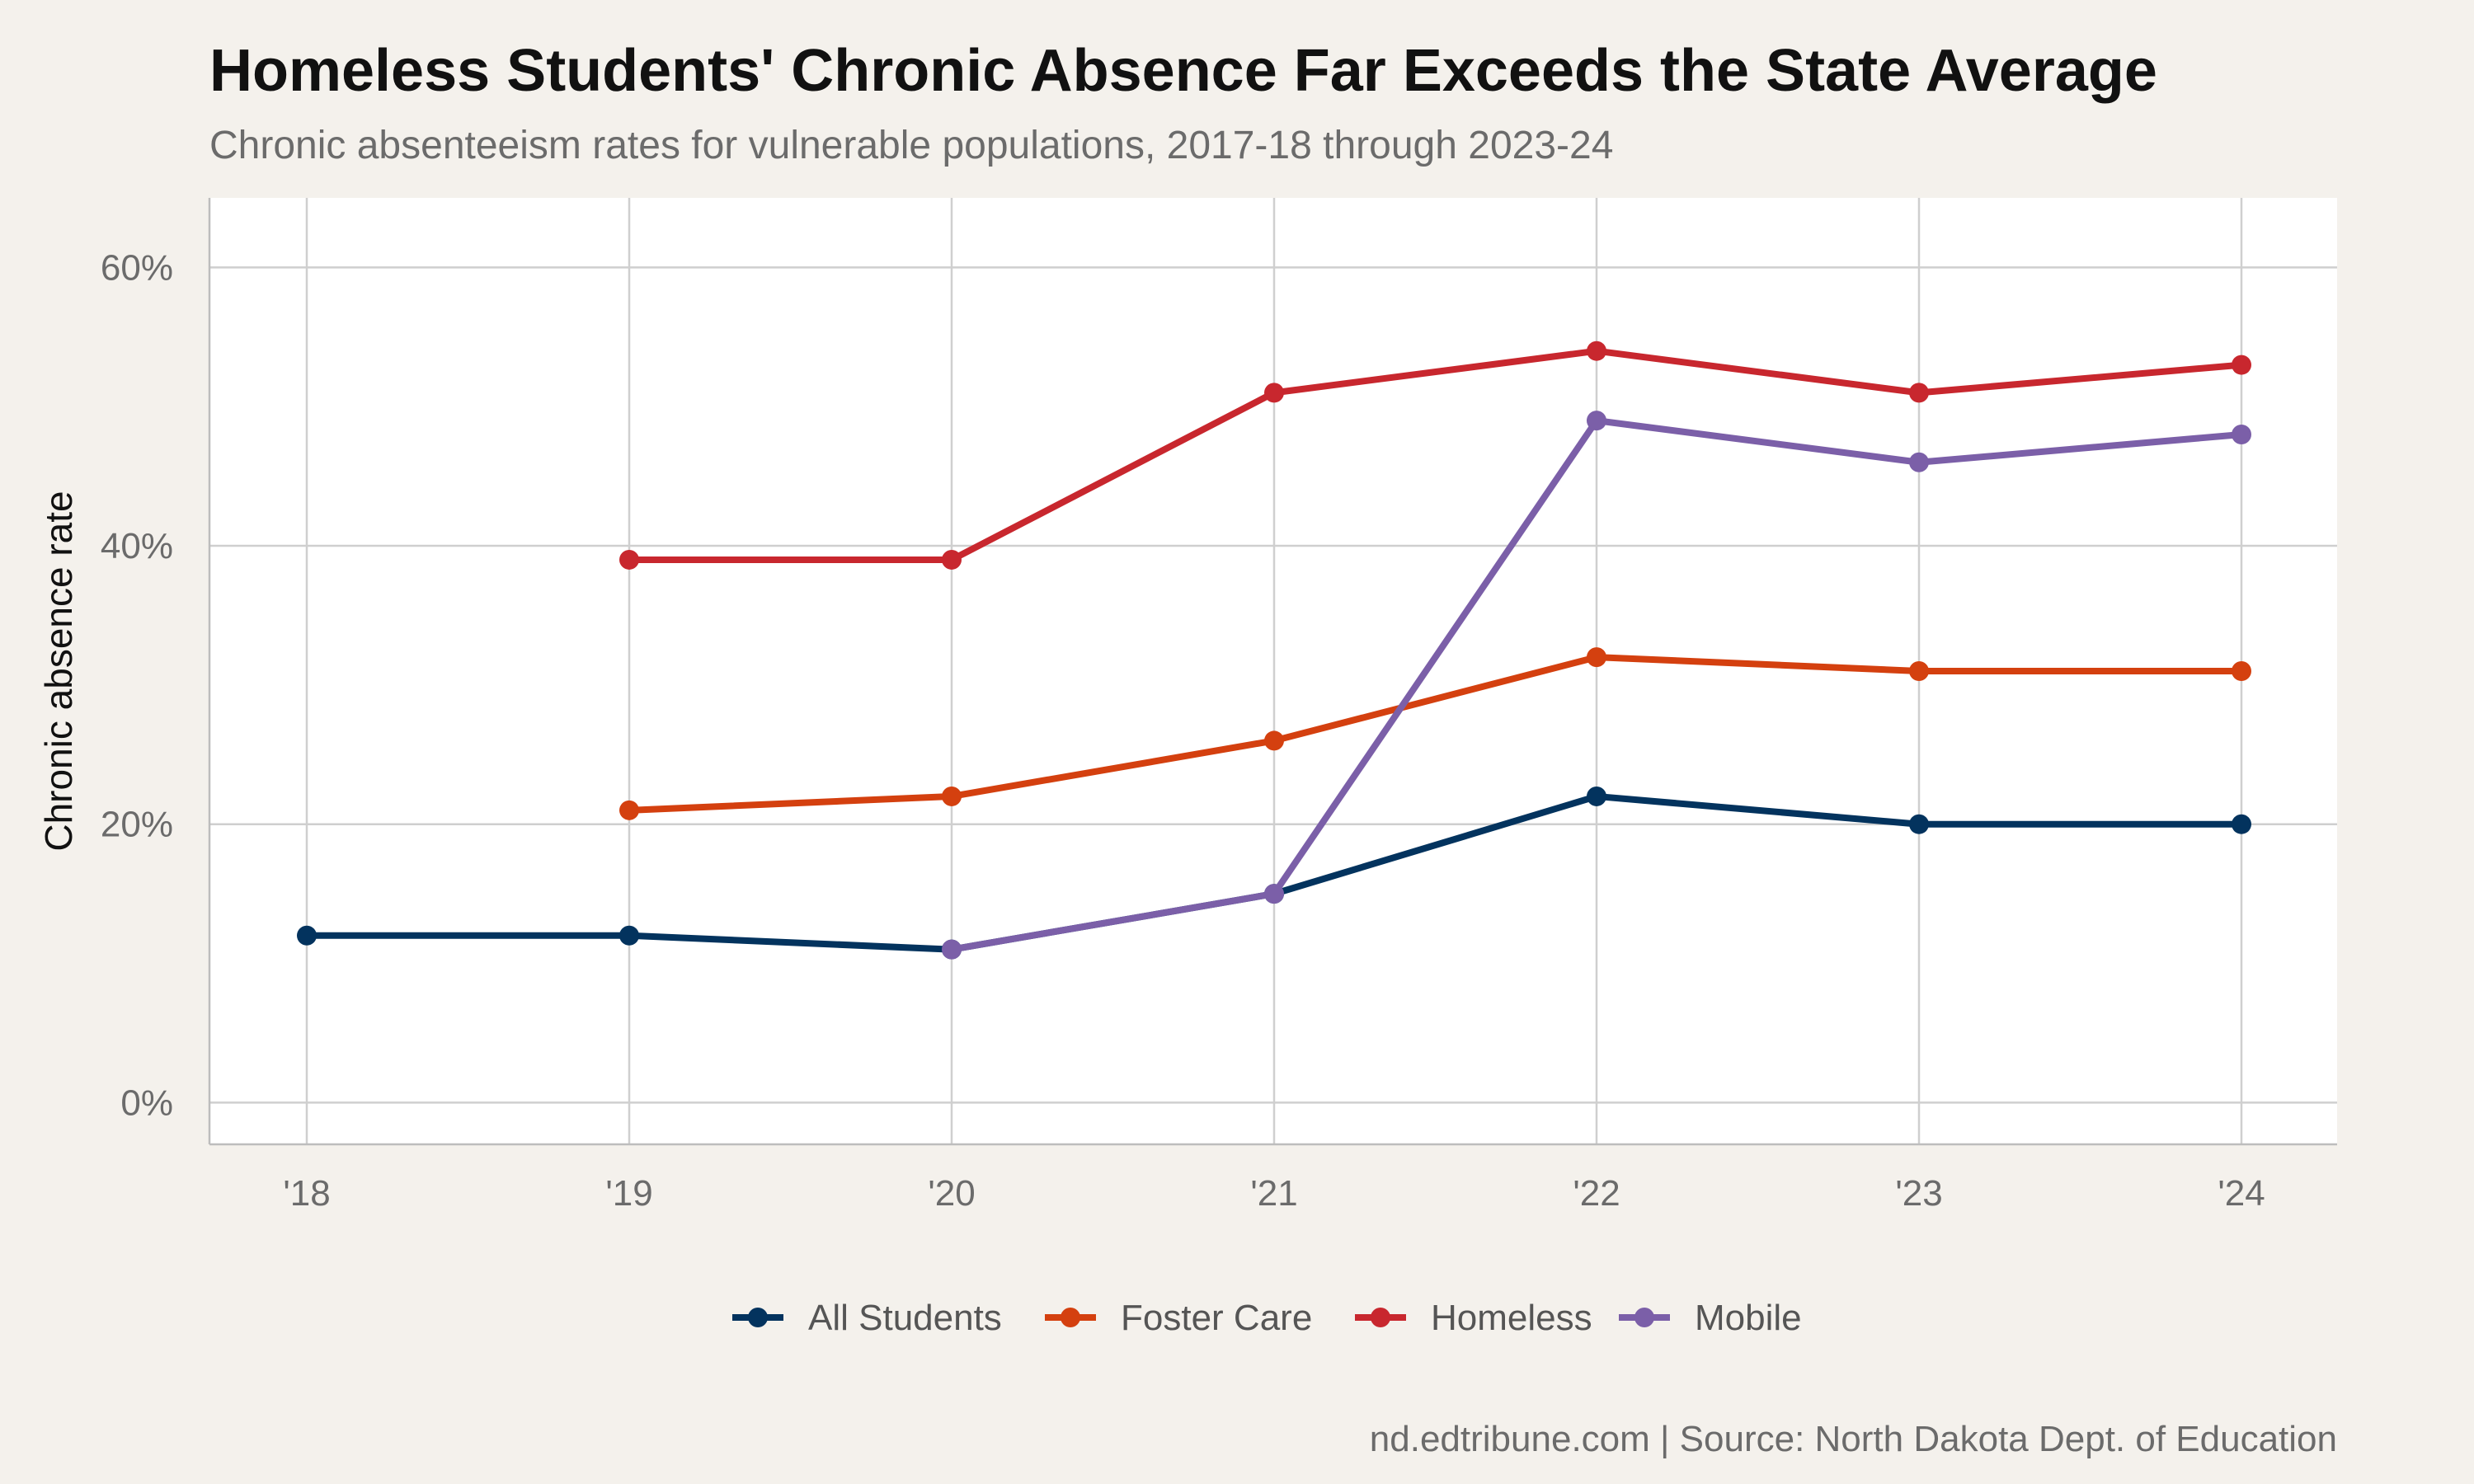 The height and width of the screenshot is (1484, 2474). I want to click on x-tick-labels: '18 '19 '20 '21 '22 '23 '24, so click(1274, 1193).